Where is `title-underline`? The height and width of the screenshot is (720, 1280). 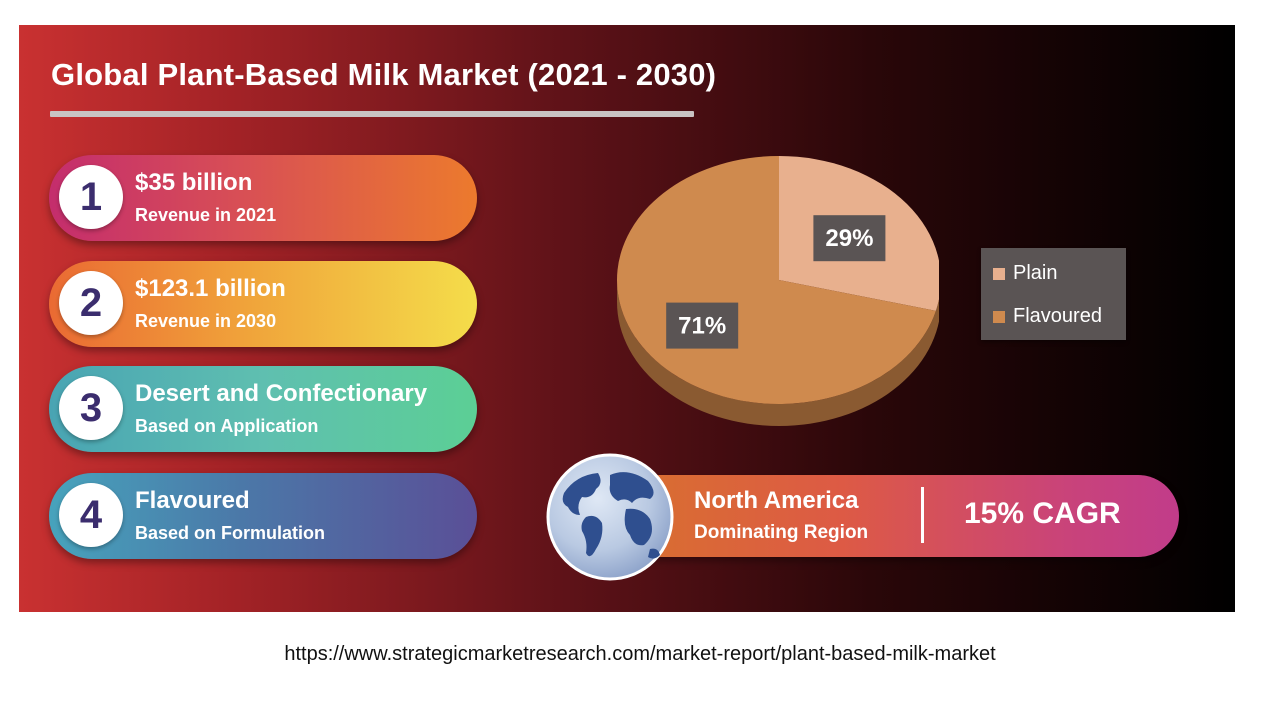 title-underline is located at coordinates (372, 114).